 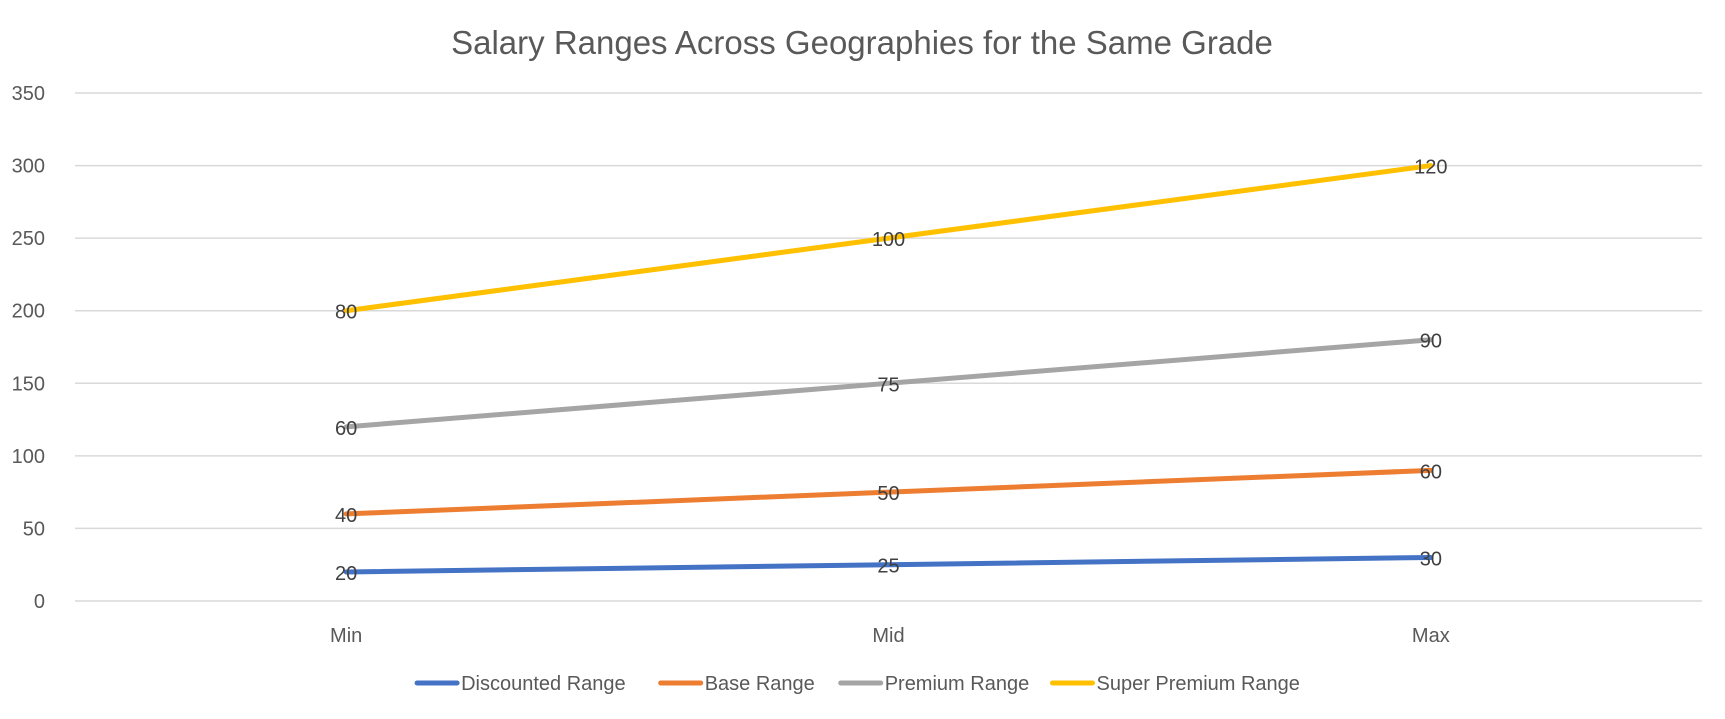 I want to click on legend-item: Super Premium Range, so click(x=1175, y=684).